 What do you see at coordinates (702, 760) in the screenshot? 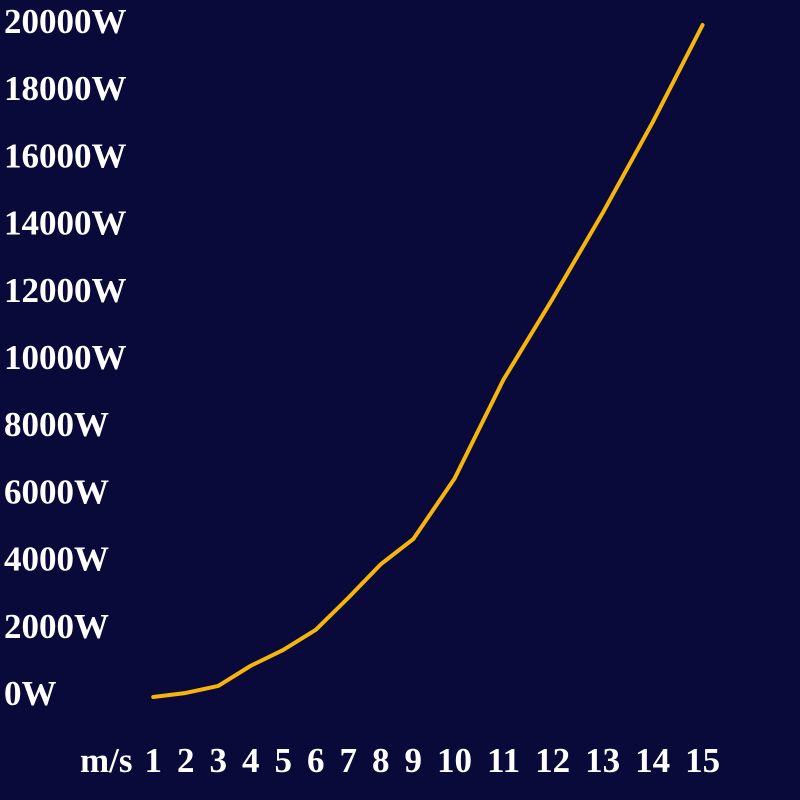
I see `x-tick-label: 15` at bounding box center [702, 760].